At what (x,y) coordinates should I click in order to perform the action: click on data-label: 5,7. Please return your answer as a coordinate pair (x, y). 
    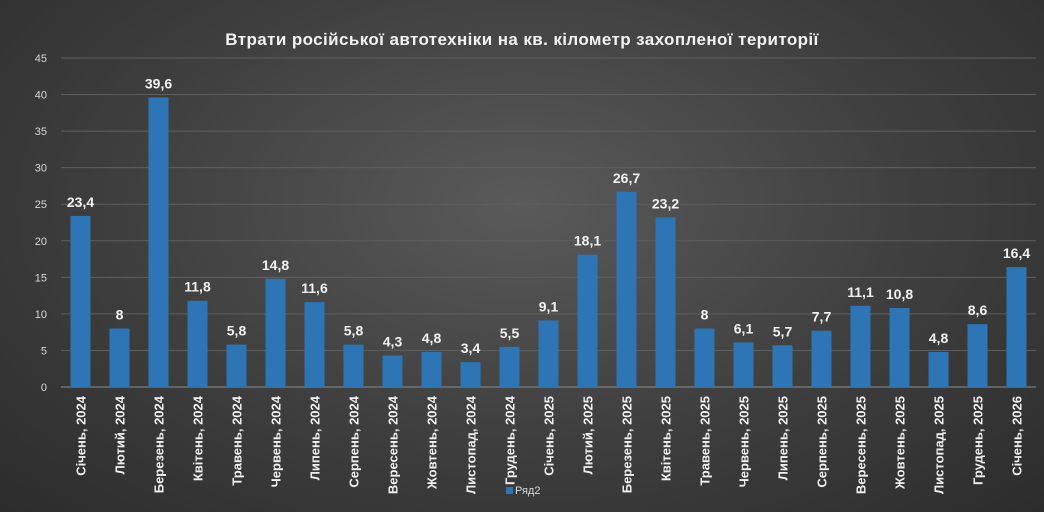
    Looking at the image, I should click on (783, 331).